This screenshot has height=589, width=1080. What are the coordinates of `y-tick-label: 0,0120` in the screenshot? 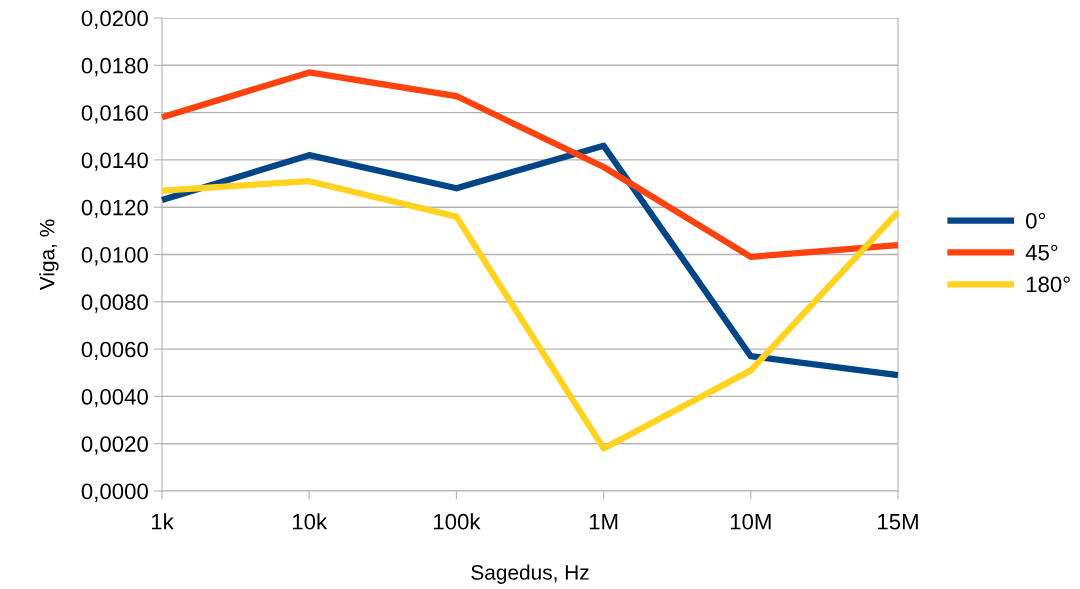 It's located at (114, 209).